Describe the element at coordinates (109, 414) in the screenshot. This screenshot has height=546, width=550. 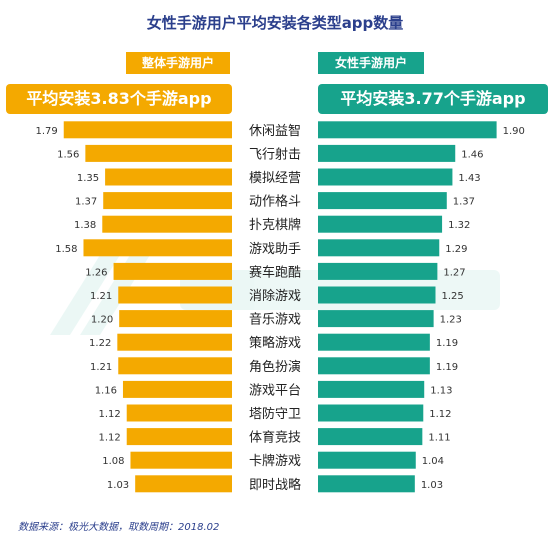
I see `value-label-overall-12: 1.12` at that location.